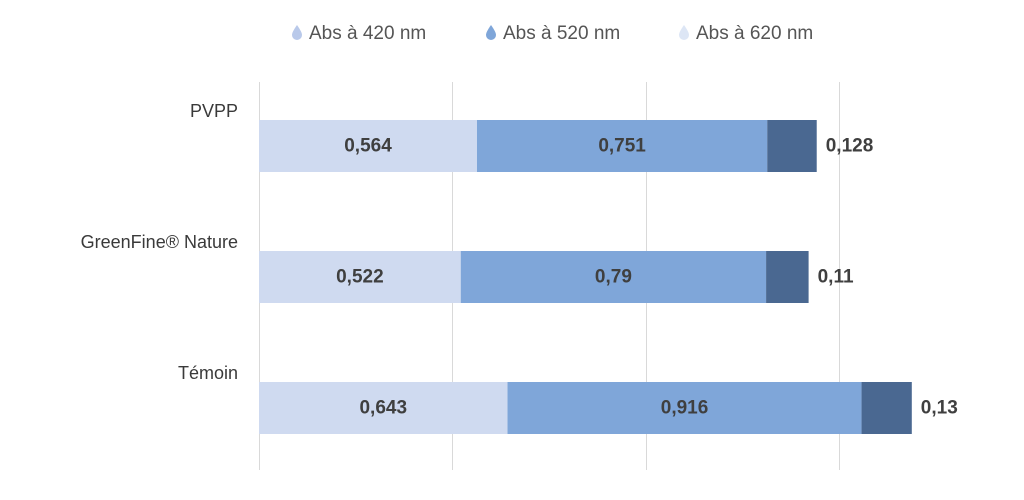 This screenshot has width=1024, height=500. I want to click on data-label: 0,11, so click(836, 277).